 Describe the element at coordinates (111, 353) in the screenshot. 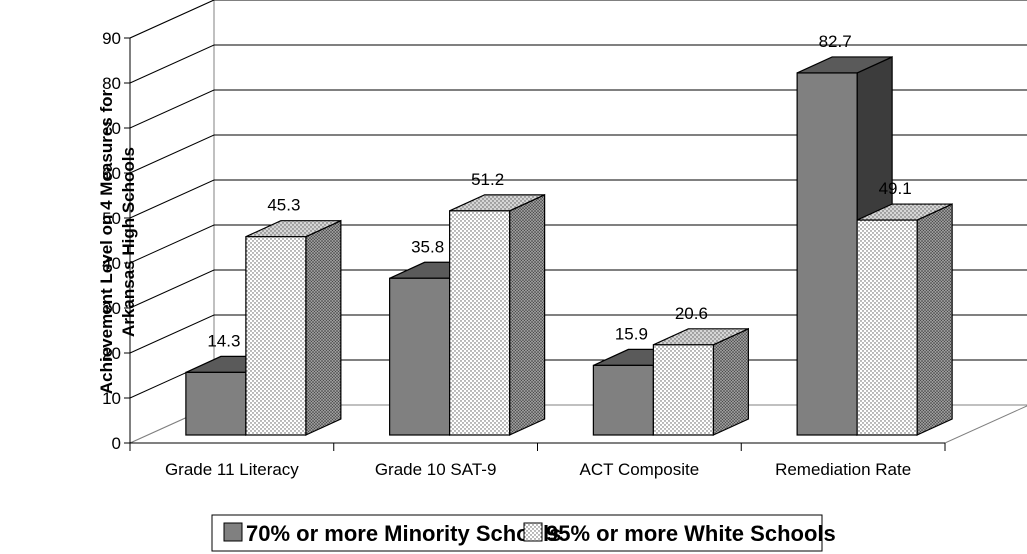

I see `y-tick-label: 20` at that location.